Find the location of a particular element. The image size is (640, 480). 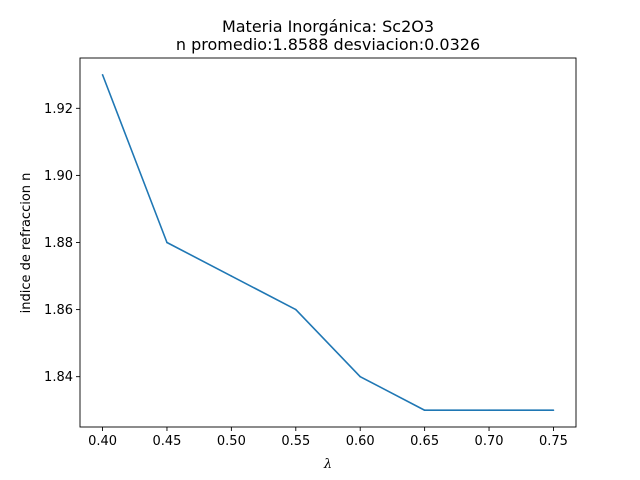

x-tick-label: 0.65 is located at coordinates (424, 441).